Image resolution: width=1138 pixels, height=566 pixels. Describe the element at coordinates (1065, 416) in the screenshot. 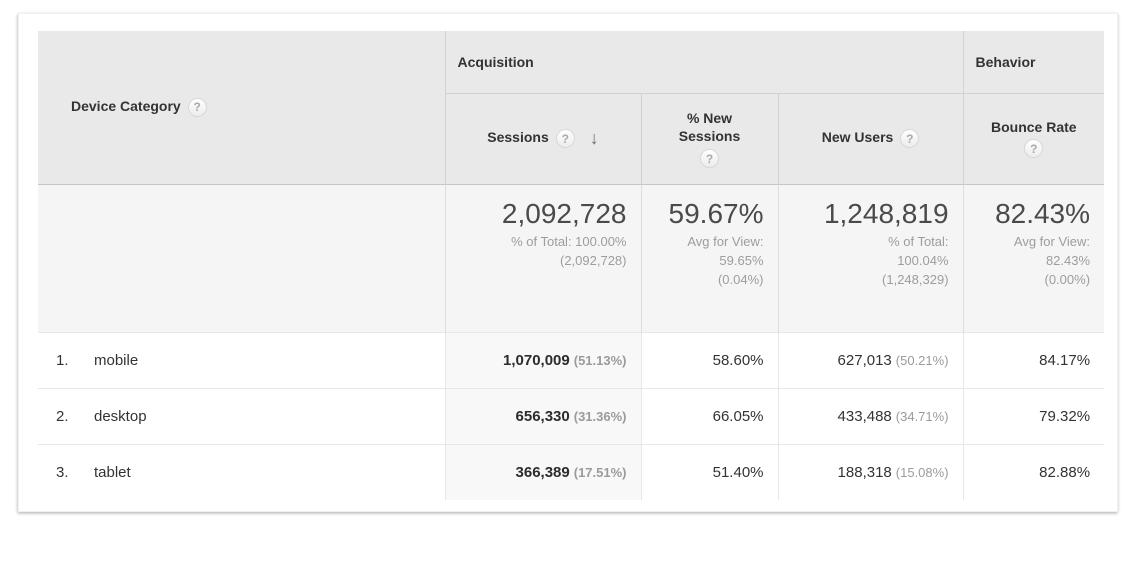

I see `bounce-rate-value: 79.32%` at that location.